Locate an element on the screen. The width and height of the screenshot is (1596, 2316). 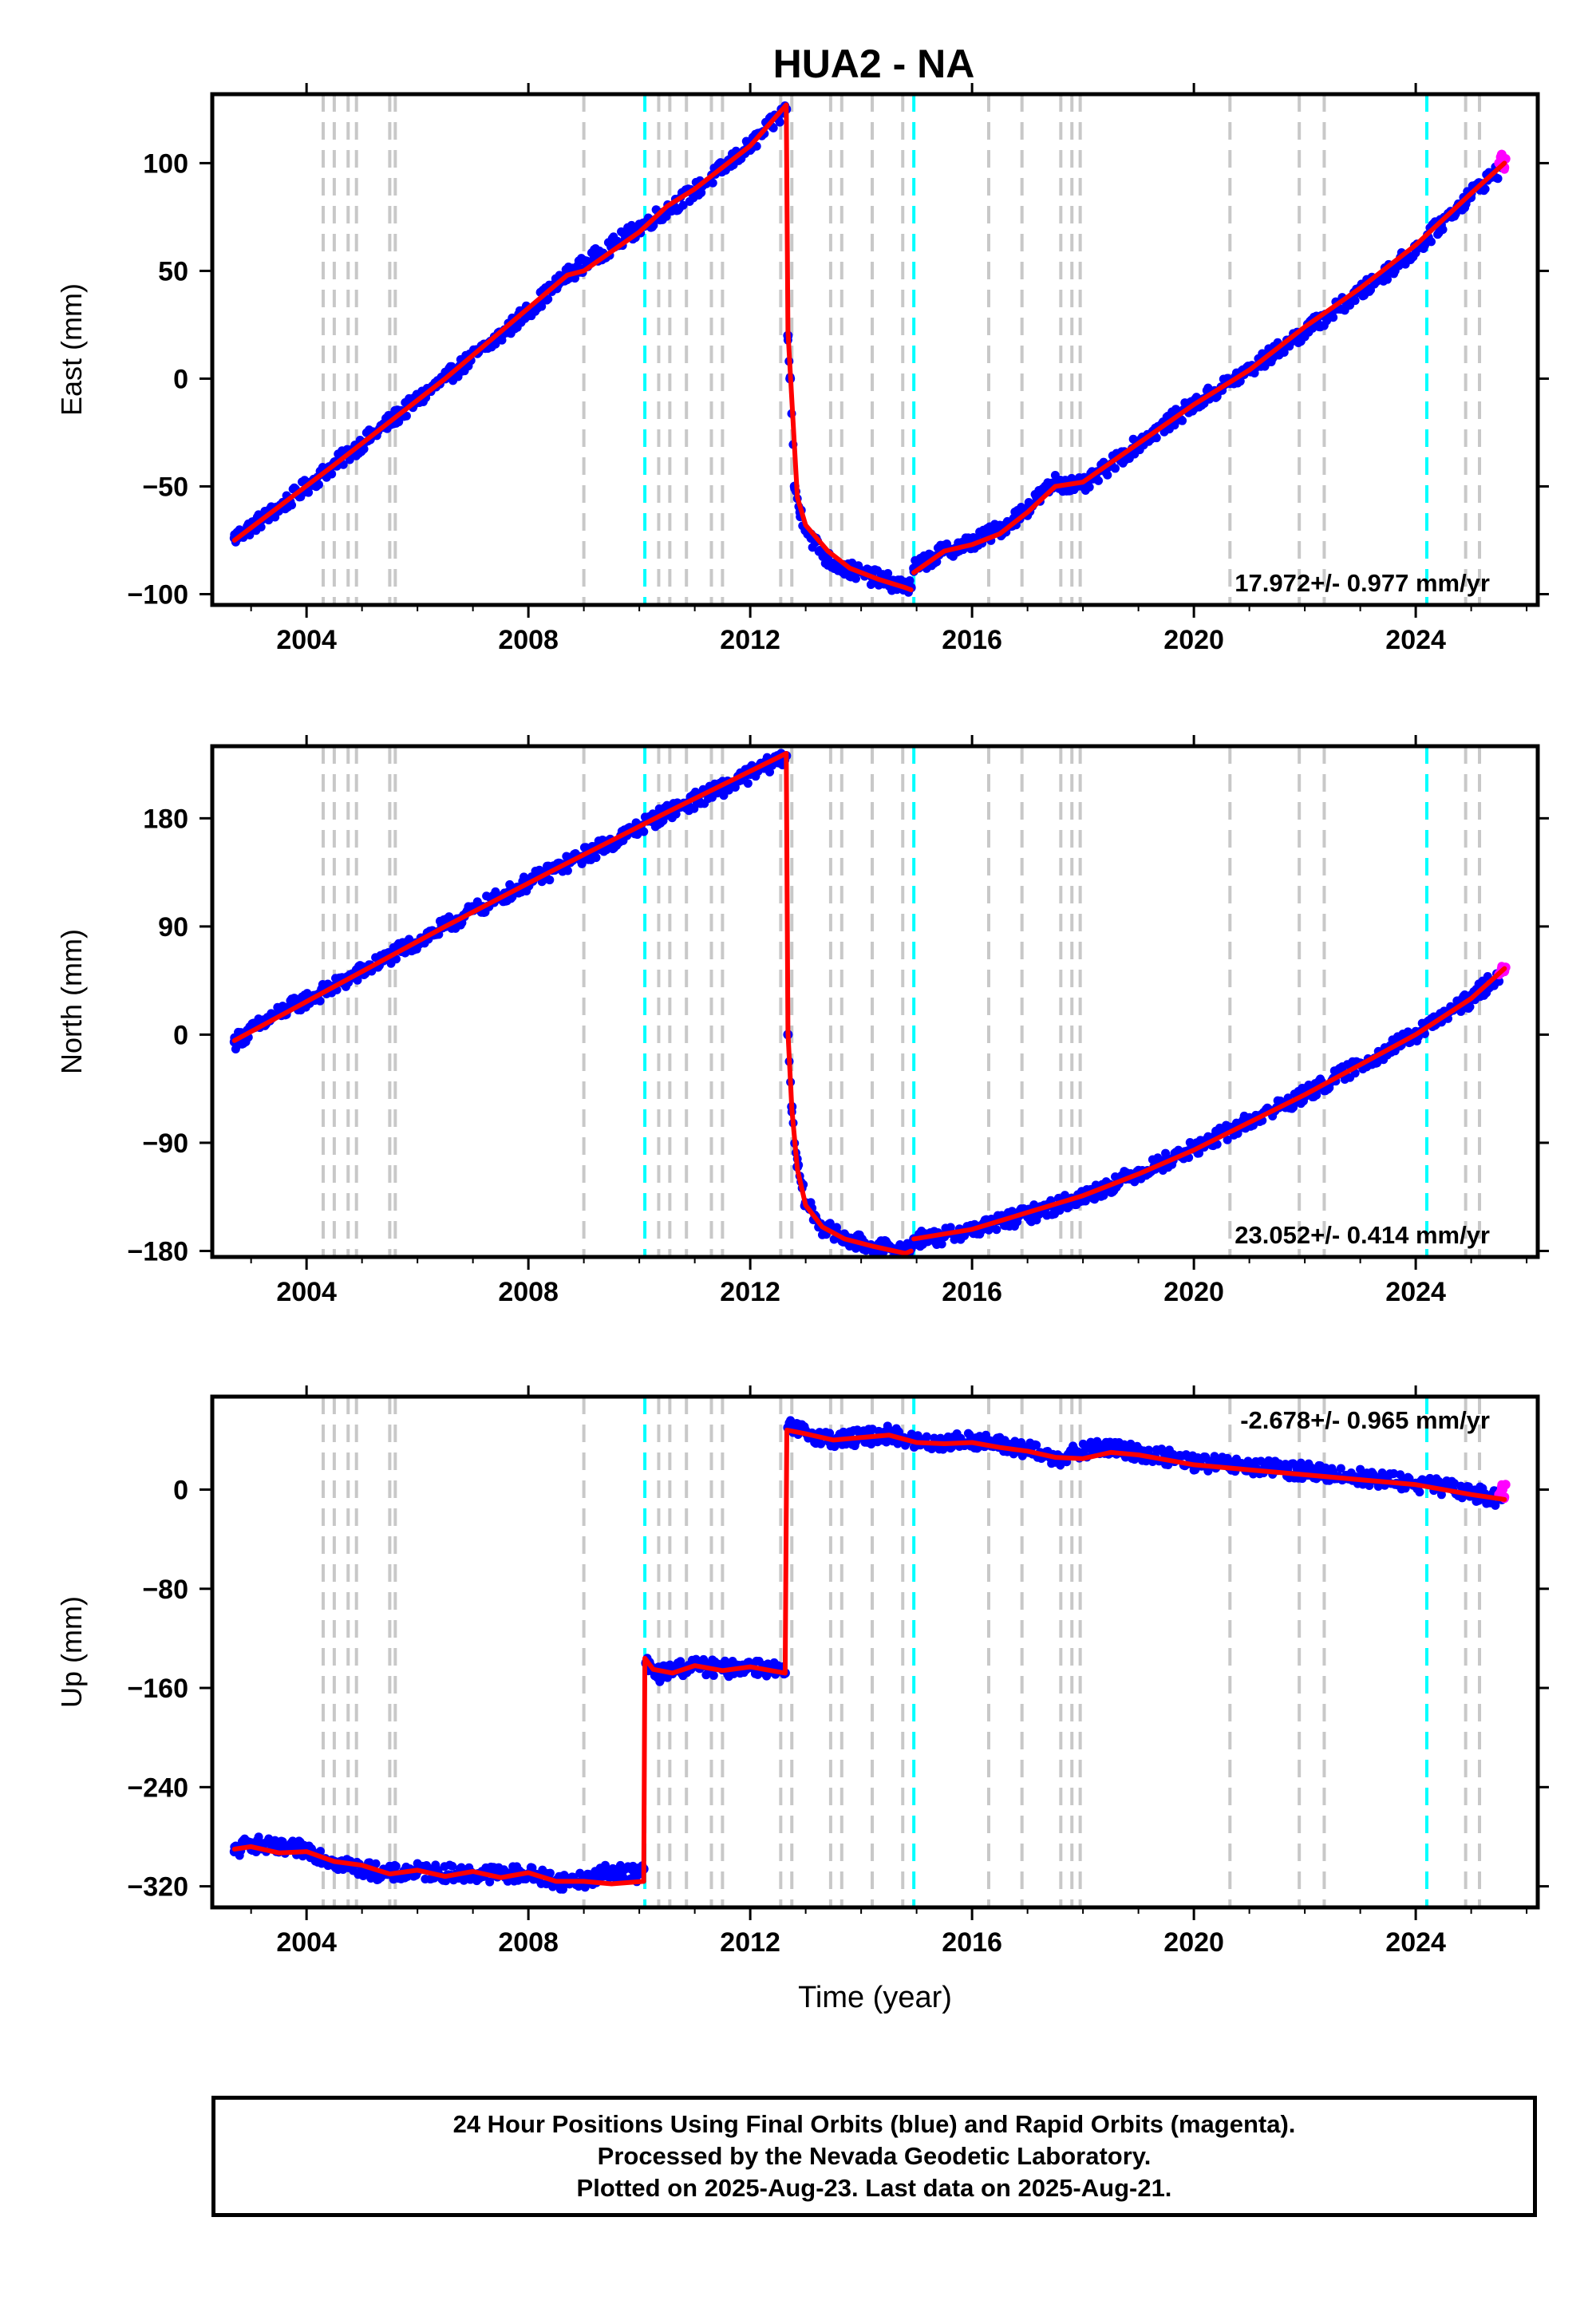
rate-label: 23.052+/- 0.414 mm/yr is located at coordinates (1362, 1235).